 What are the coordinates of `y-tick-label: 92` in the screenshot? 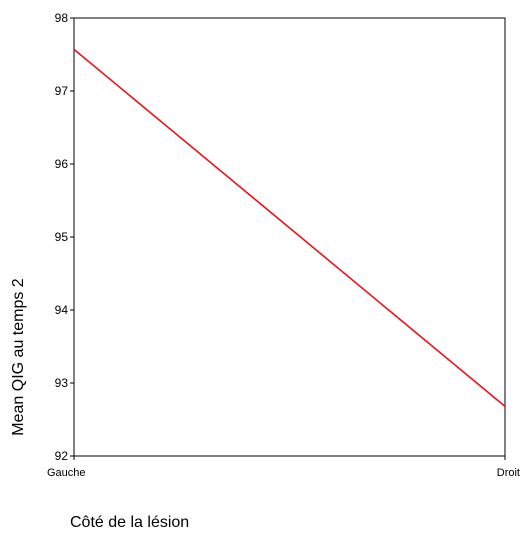 It's located at (62, 456).